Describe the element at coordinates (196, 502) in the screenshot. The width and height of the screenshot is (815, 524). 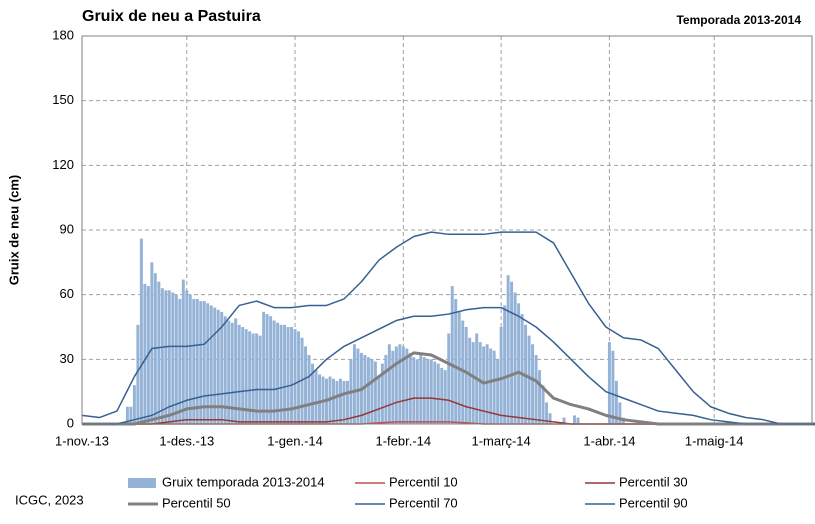
I see `legend-label: Percentil 50` at that location.